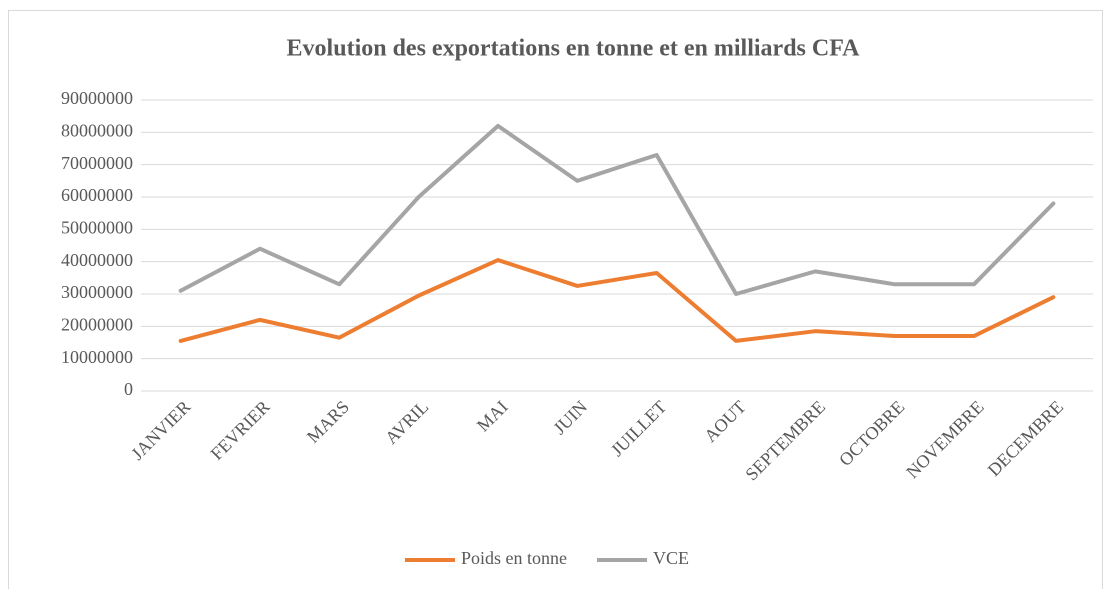 The image size is (1110, 589). I want to click on y-tick-label: 10000000, so click(97, 357).